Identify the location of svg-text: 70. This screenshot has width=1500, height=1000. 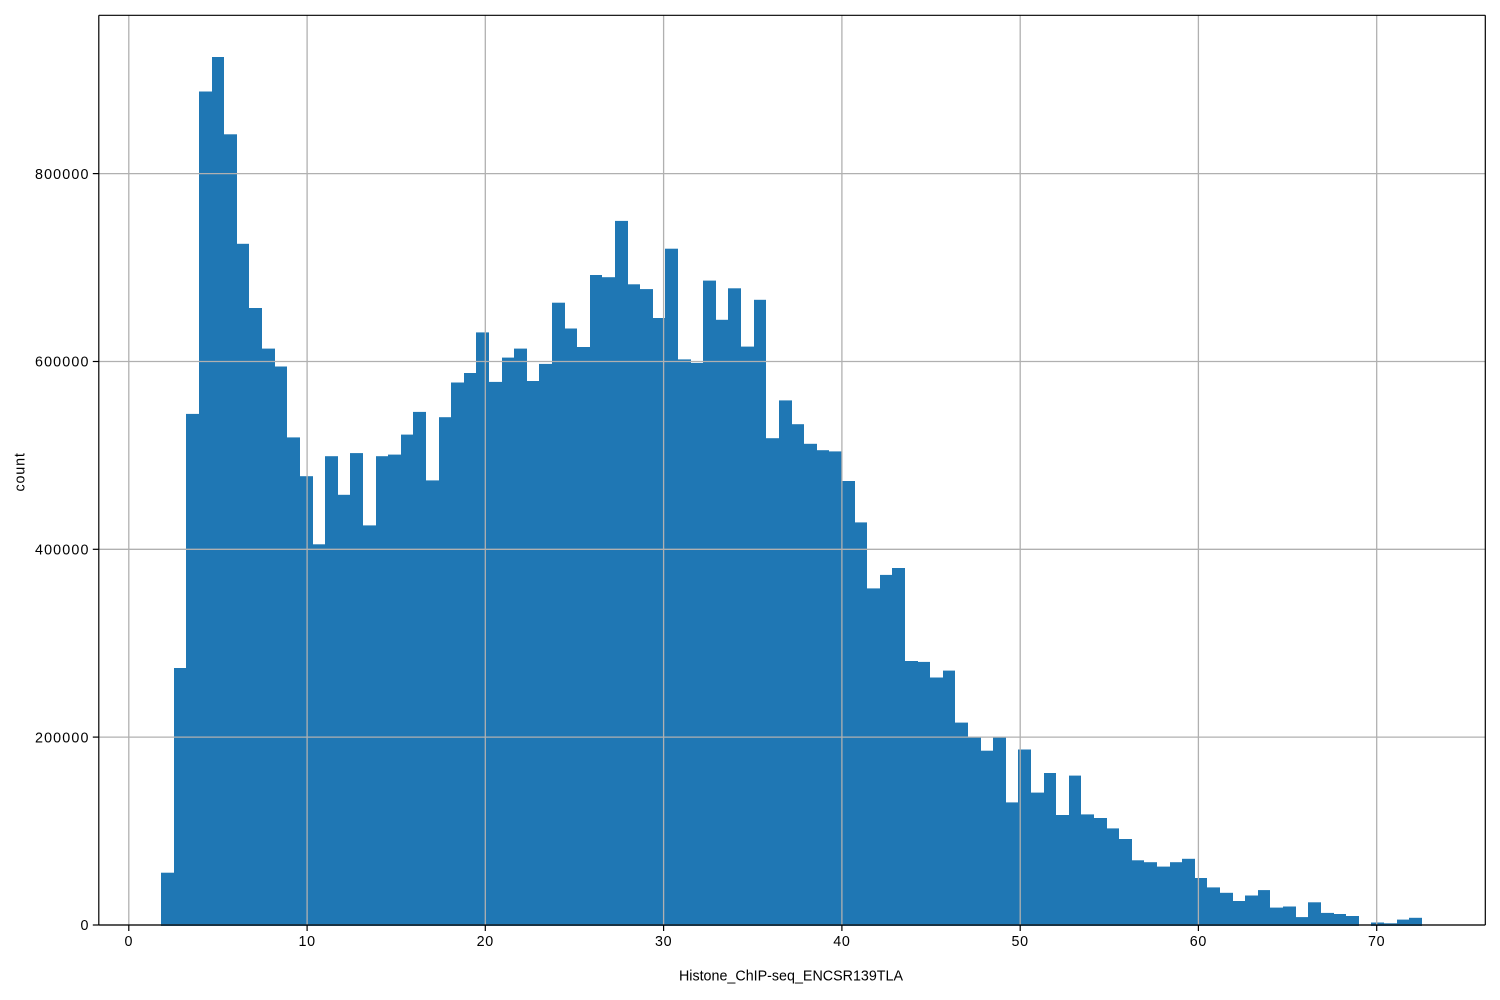
(1376, 942).